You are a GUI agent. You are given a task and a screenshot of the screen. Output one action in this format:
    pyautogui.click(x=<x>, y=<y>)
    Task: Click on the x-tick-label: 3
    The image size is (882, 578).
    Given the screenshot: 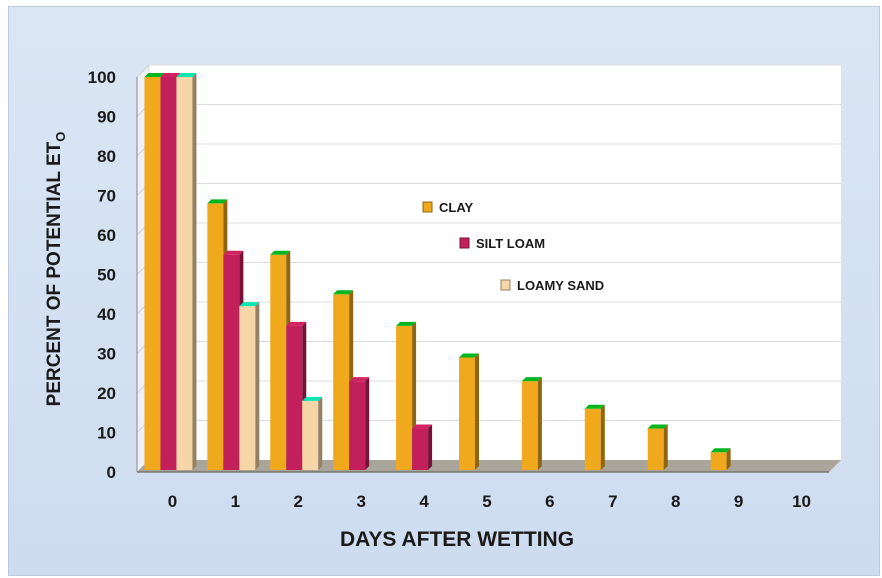 What is the action you would take?
    pyautogui.click(x=360, y=501)
    